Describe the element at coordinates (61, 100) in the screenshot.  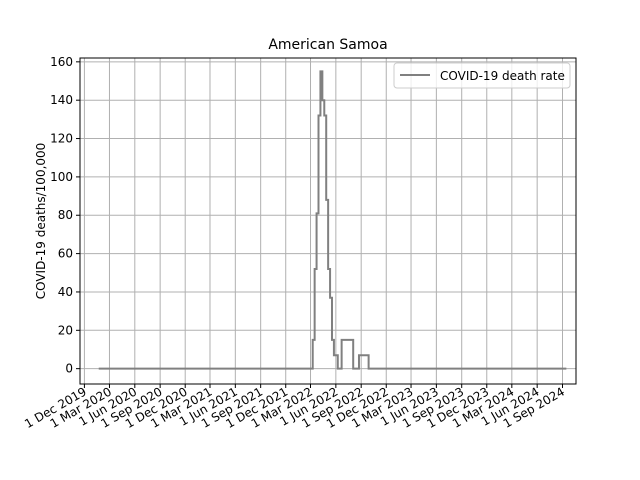
I see `y-tick-label: 140` at that location.